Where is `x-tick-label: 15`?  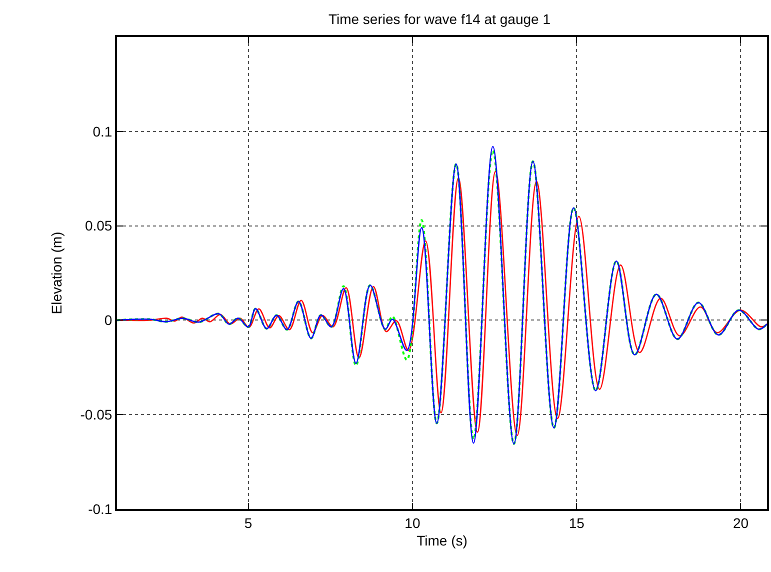
x-tick-label: 15 is located at coordinates (576, 522).